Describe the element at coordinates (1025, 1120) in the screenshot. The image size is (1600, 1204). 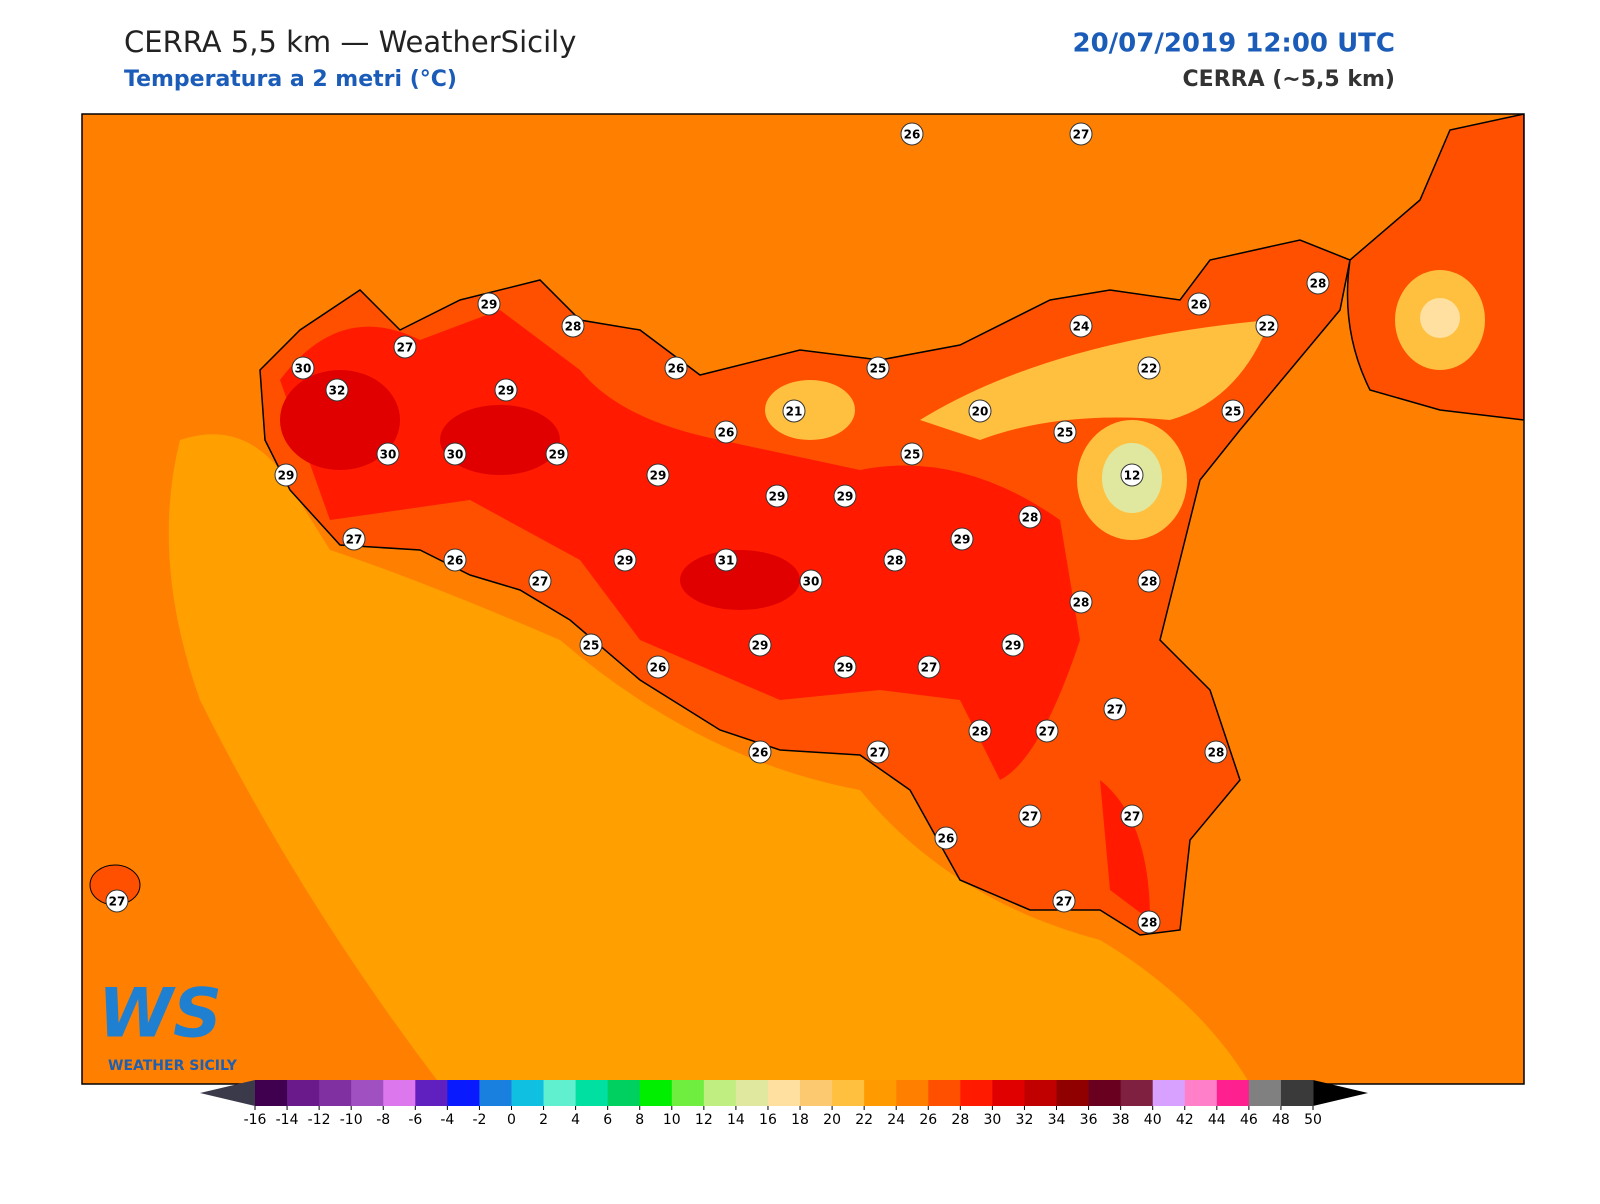
I see `colorbar-tick-label: 32` at that location.